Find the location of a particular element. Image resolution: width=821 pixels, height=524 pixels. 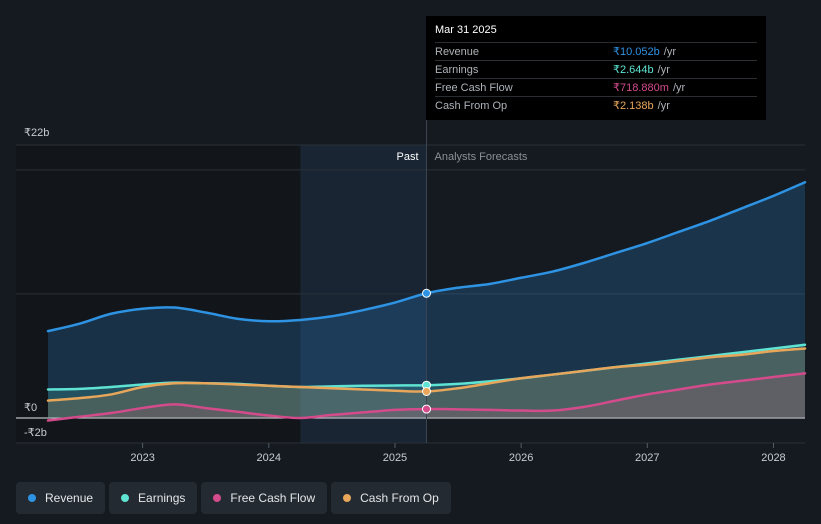

x-tick-label: 2024 is located at coordinates (269, 458).